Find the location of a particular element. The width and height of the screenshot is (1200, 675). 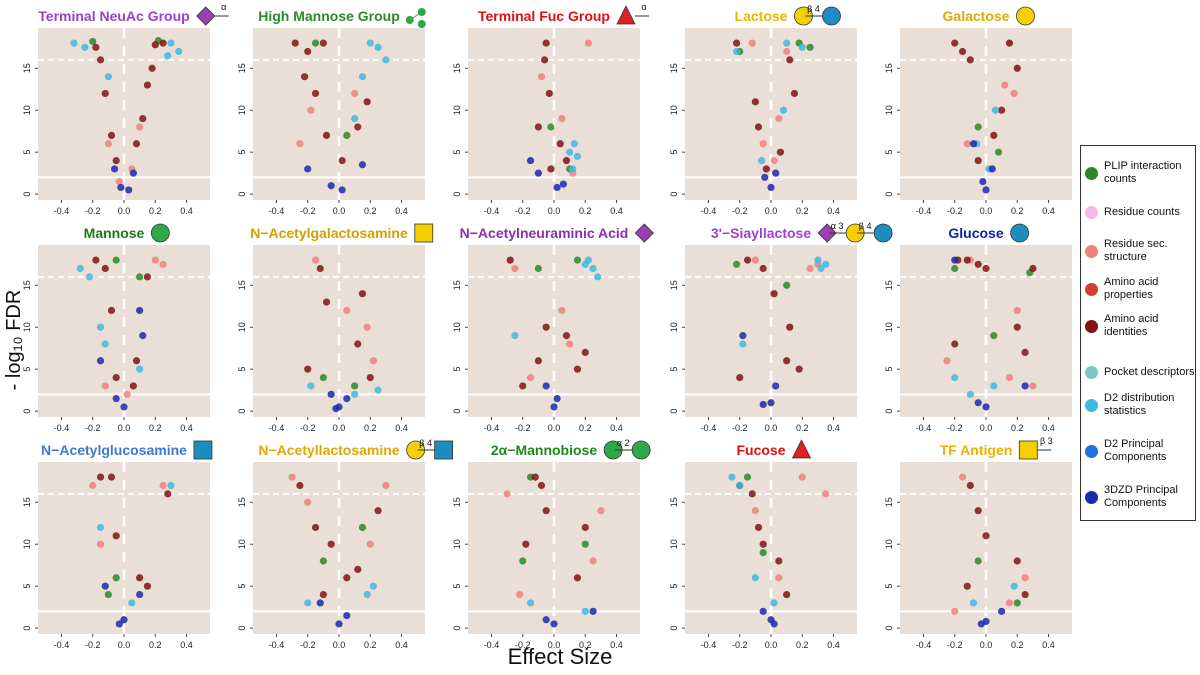

linkage-label: α is located at coordinates (223, 7).